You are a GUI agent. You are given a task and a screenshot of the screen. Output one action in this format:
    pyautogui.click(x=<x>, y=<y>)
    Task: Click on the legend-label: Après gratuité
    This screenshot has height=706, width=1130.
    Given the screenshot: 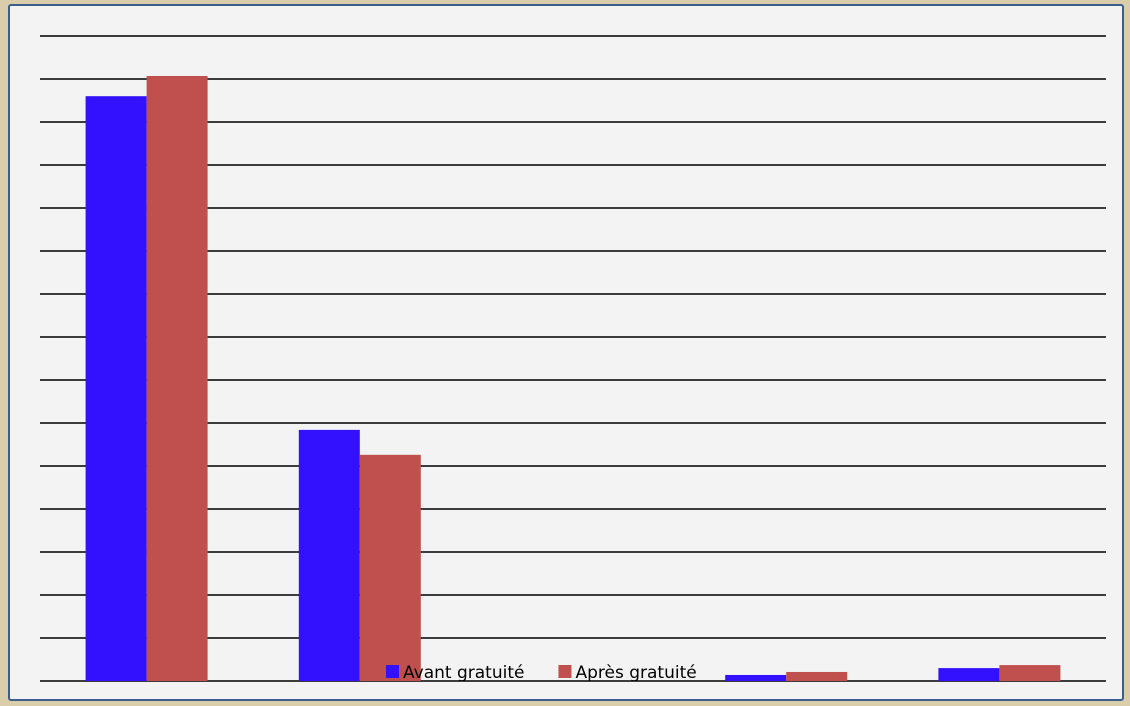 What is the action you would take?
    pyautogui.click(x=635, y=673)
    